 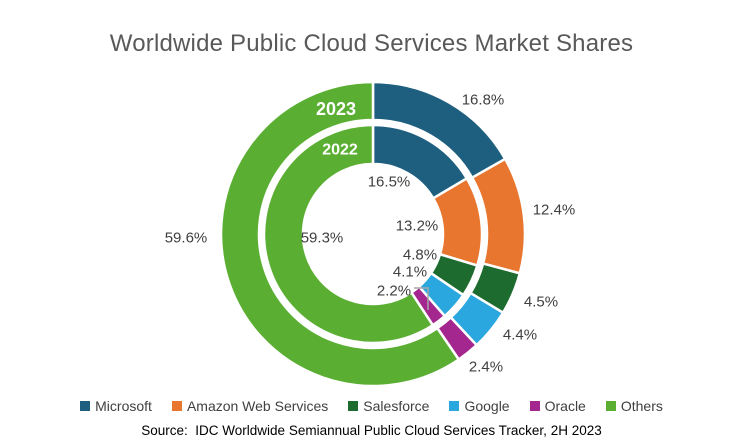 What do you see at coordinates (534, 406) in the screenshot?
I see `legend-swatch-oracle` at bounding box center [534, 406].